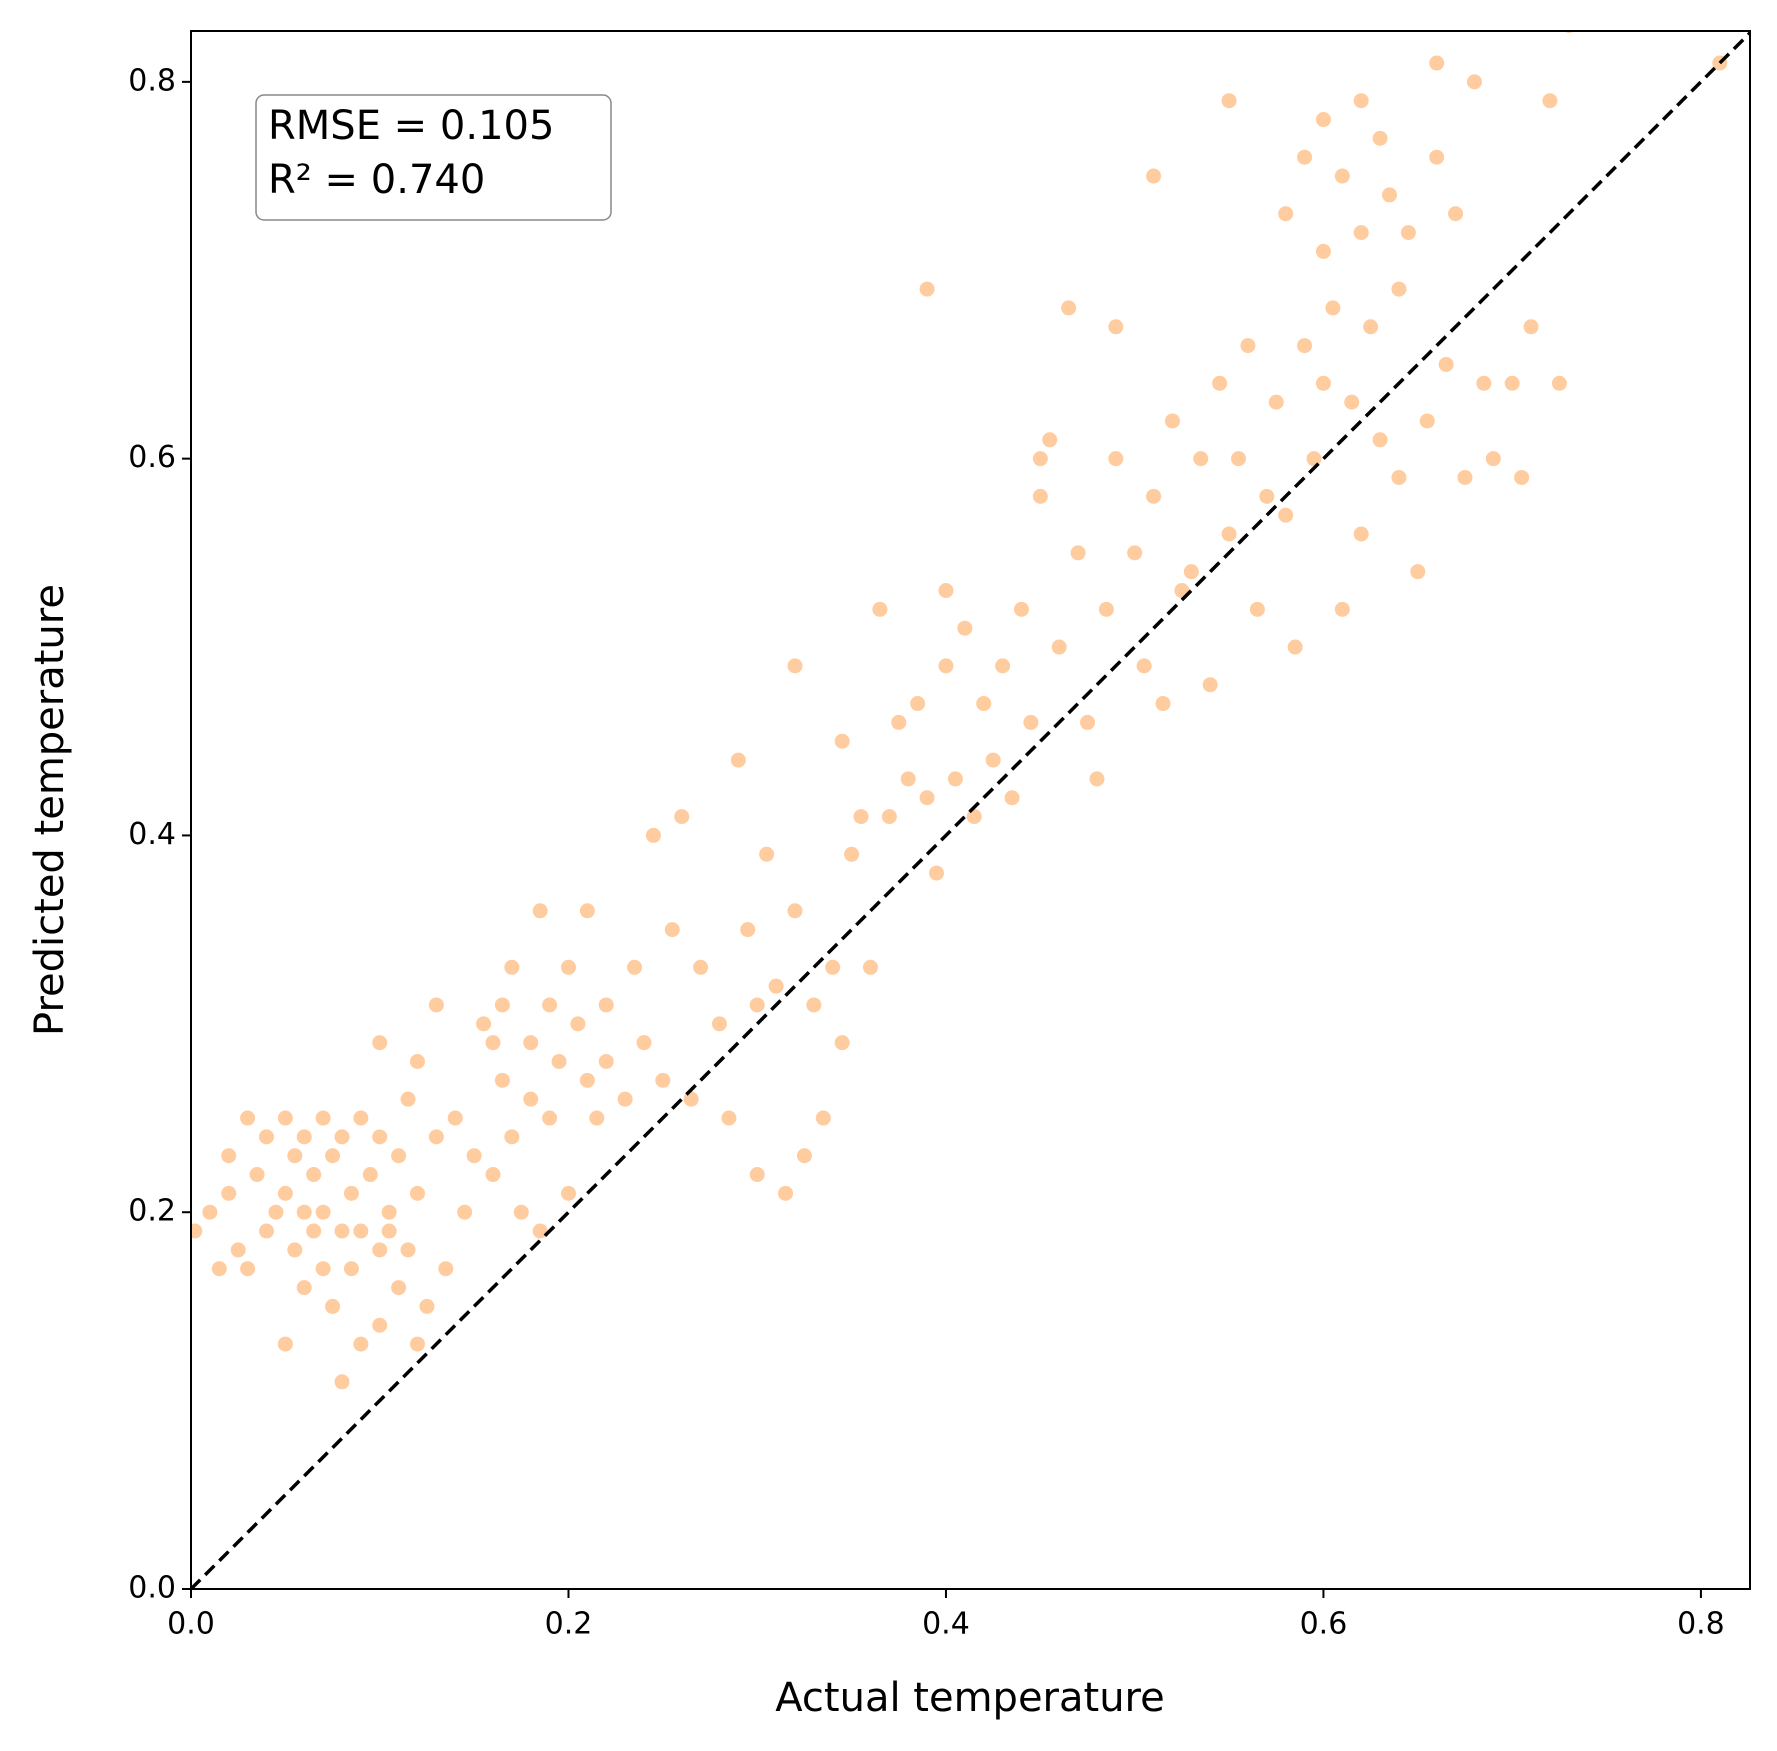 This screenshot has width=1777, height=1751. Describe the element at coordinates (433, 157) in the screenshot. I see `annotation-box` at that location.